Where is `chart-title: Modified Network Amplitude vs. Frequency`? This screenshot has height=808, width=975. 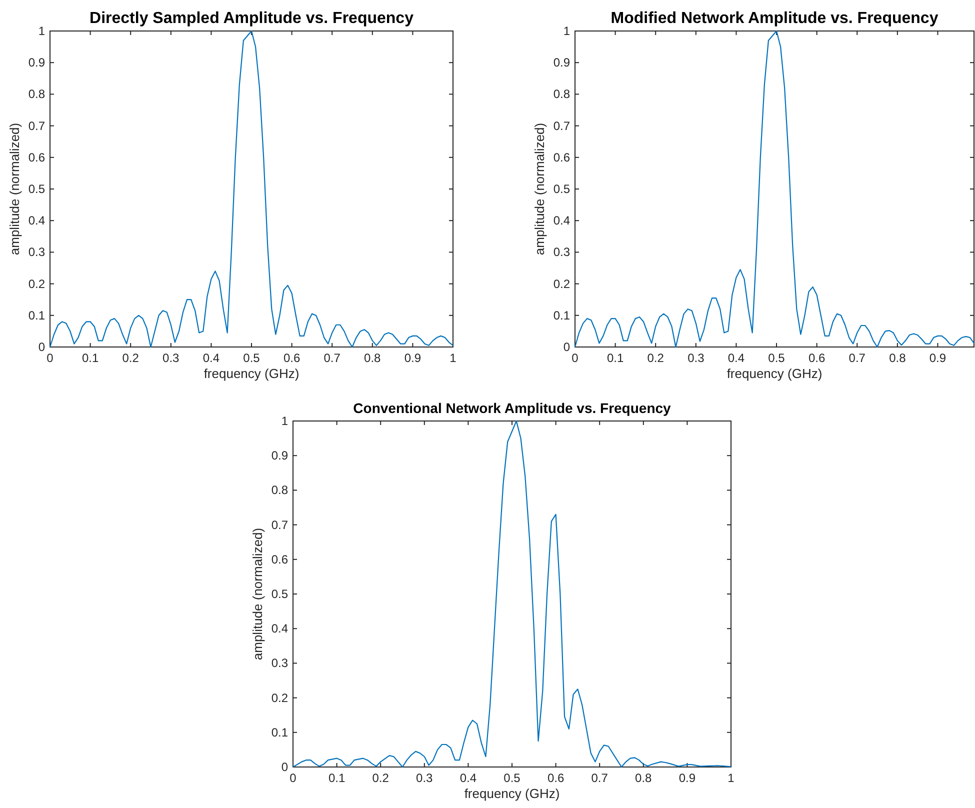
chart-title: Modified Network Amplitude vs. Frequency is located at coordinates (774, 18).